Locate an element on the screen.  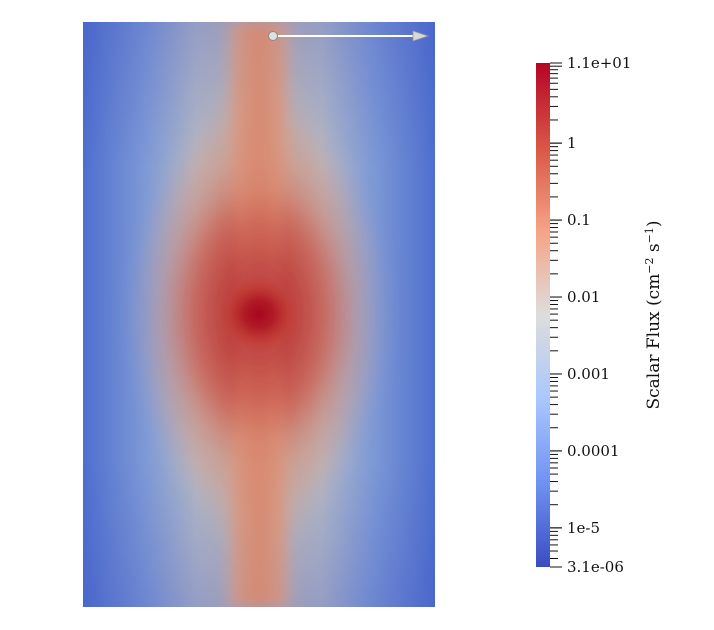
colorbar-tick-label: 3.1e-06 is located at coordinates (595, 567).